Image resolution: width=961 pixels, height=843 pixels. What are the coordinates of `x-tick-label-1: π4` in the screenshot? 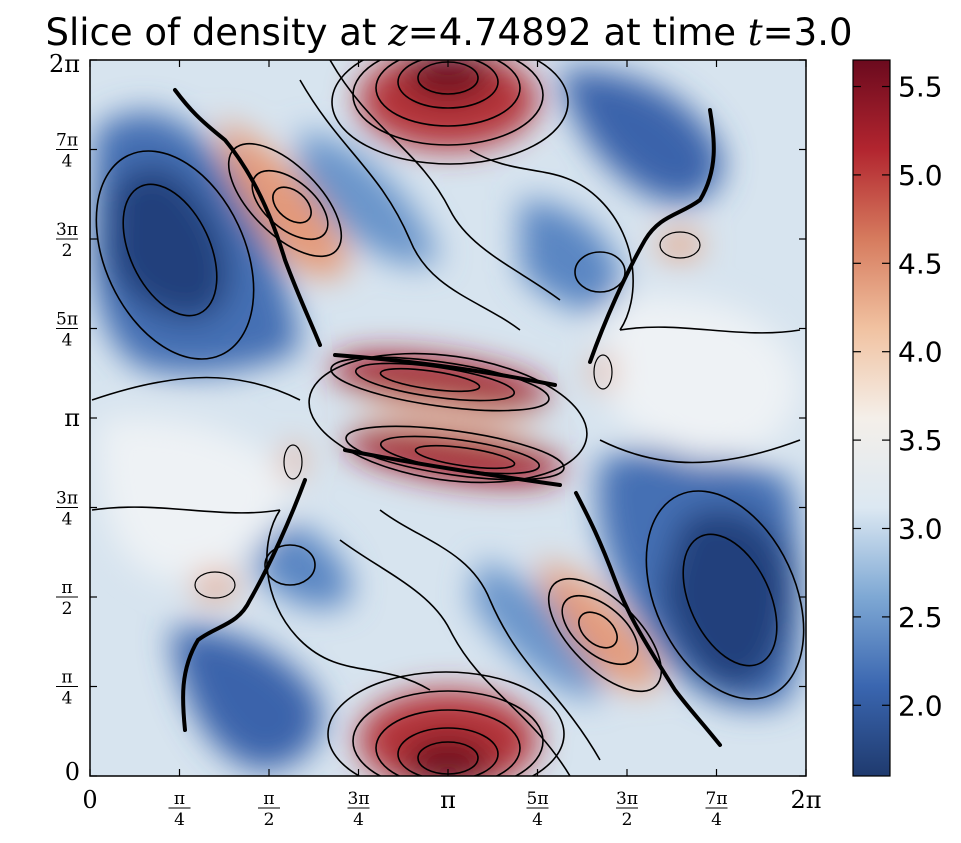 It's located at (179, 809).